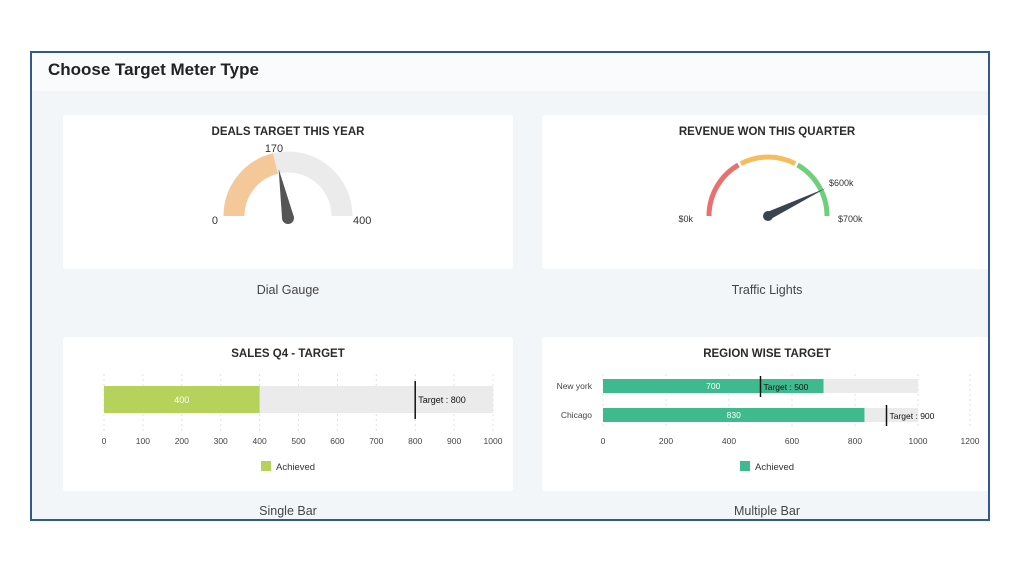 The image size is (1024, 576). Describe the element at coordinates (685, 219) in the screenshot. I see `traffic-min-label: $0k` at that location.